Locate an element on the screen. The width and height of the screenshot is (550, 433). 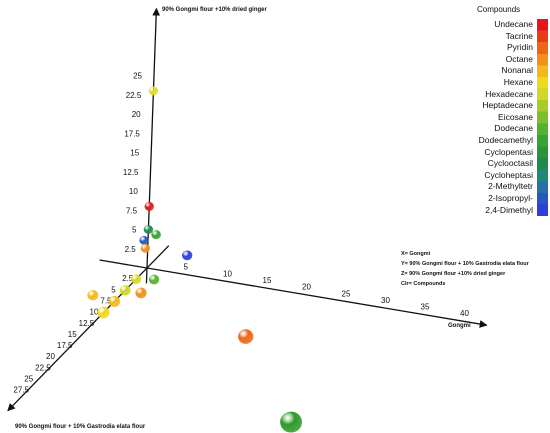
legend-title: Compounds is located at coordinates (499, 9).